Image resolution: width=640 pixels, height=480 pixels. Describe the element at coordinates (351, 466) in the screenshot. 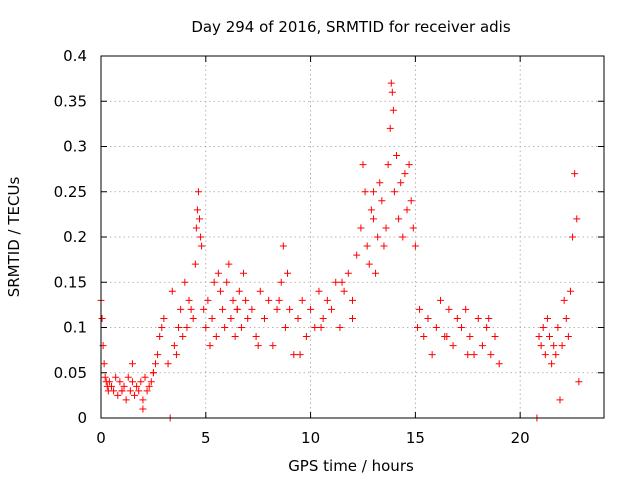

I see `x-axis-label: GPS time / hours` at that location.